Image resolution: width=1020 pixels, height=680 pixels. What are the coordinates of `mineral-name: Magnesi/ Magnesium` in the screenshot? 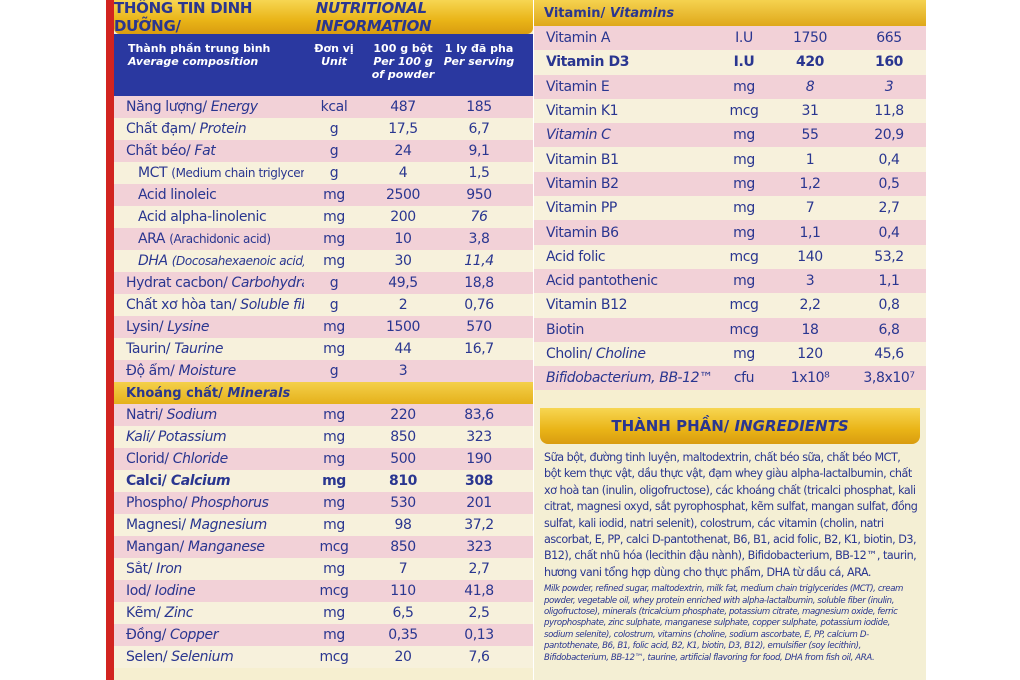 It's located at (209, 525).